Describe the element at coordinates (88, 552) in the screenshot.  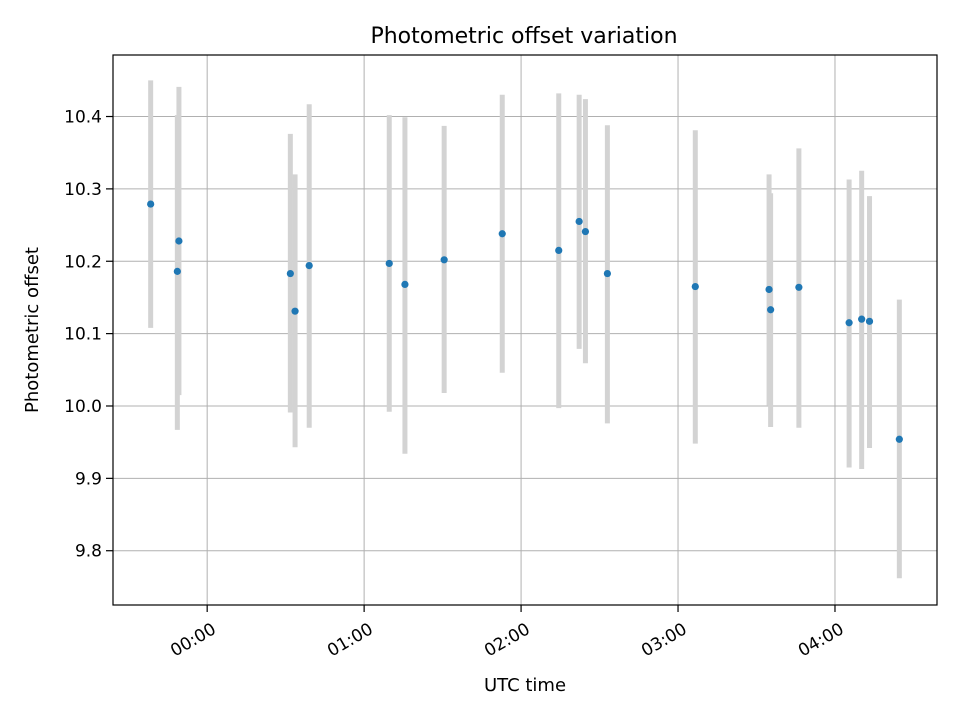
I see `y-tick-label: 9.8` at that location.